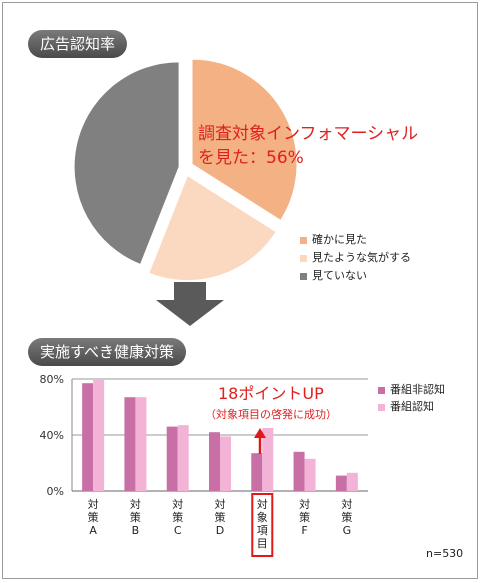  I want to click on highlight-box, so click(262, 525).